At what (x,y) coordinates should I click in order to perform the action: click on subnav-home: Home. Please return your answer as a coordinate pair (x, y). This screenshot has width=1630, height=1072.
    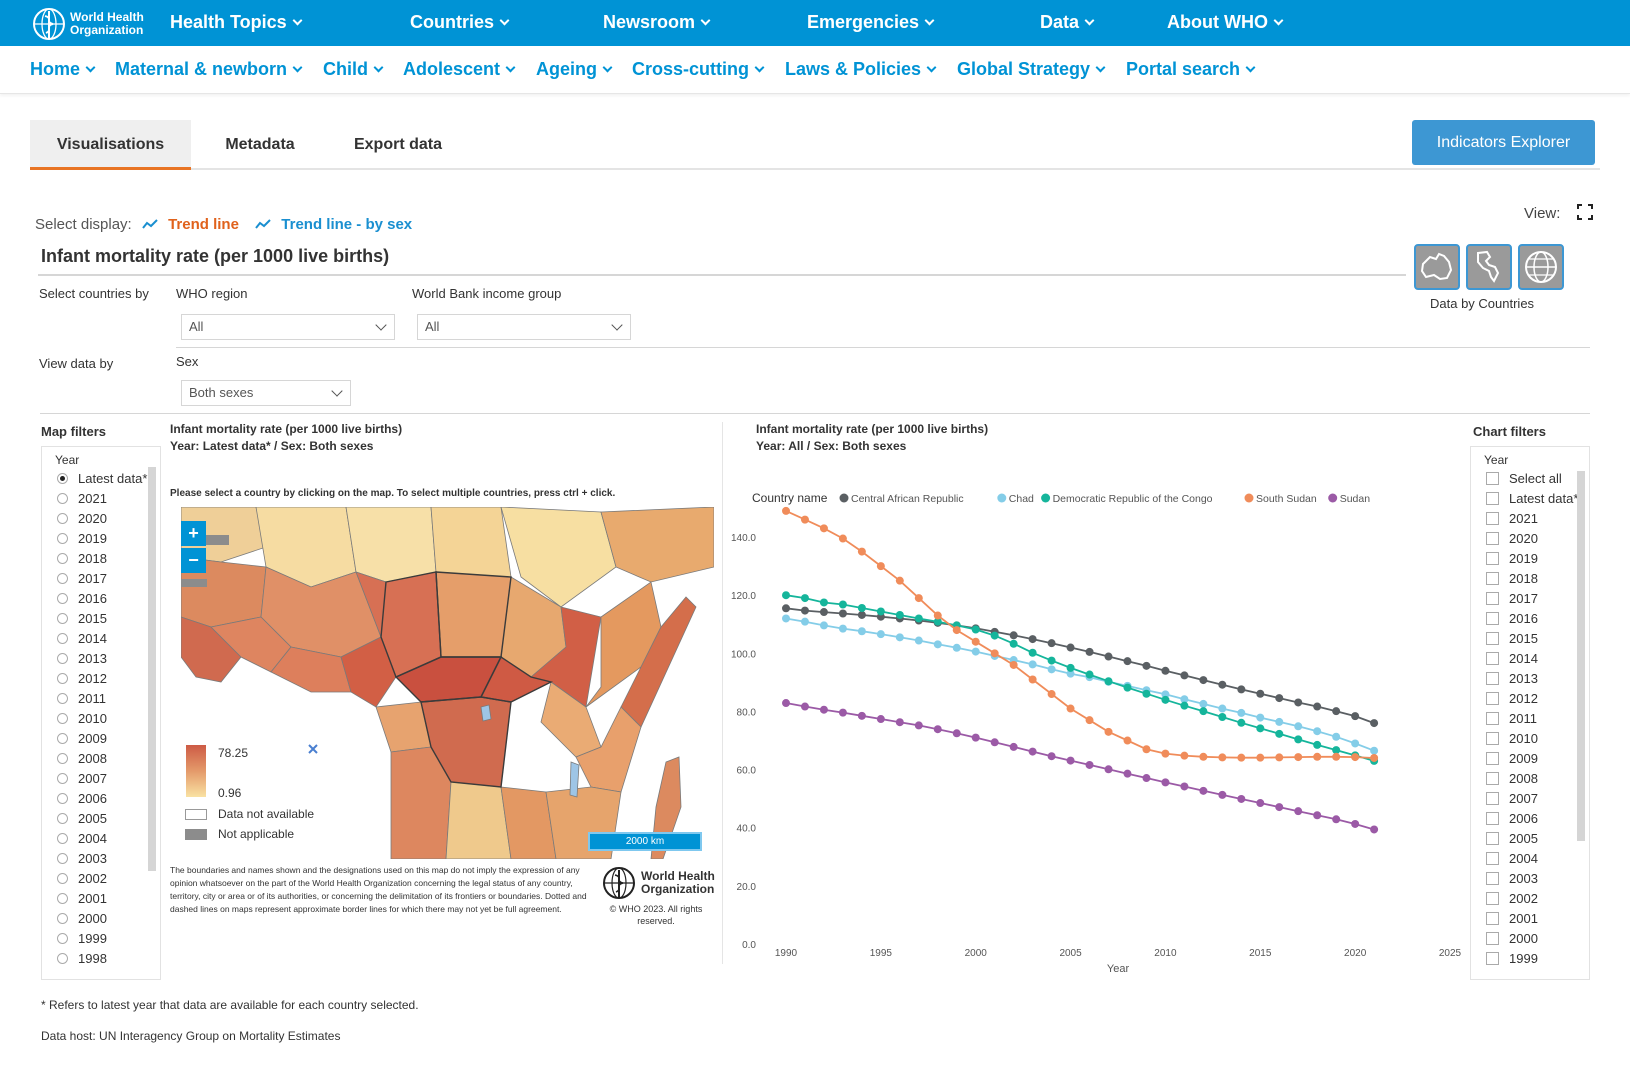
    Looking at the image, I should click on (63, 69).